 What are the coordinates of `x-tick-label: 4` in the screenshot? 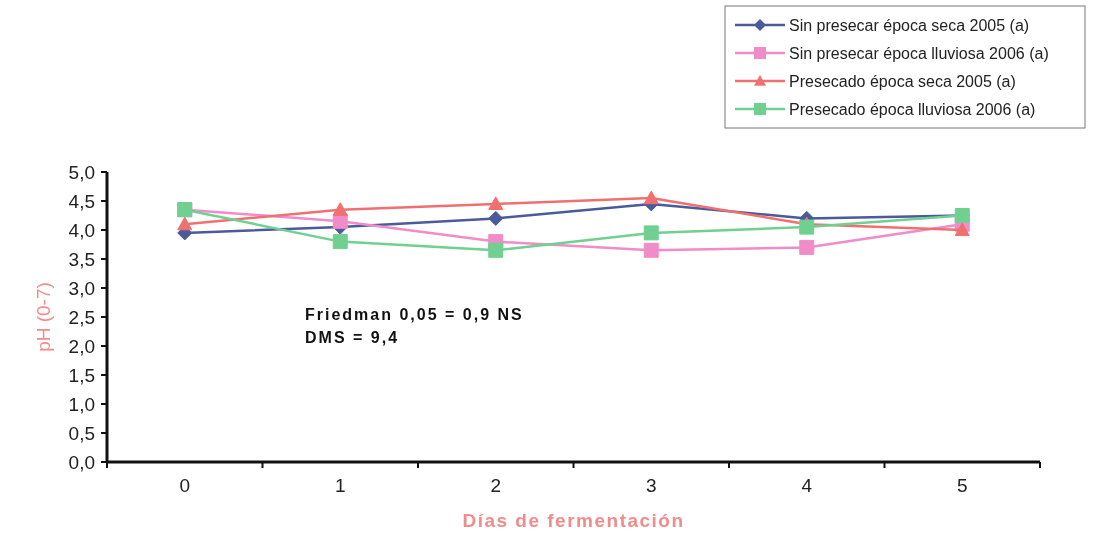 It's located at (807, 485).